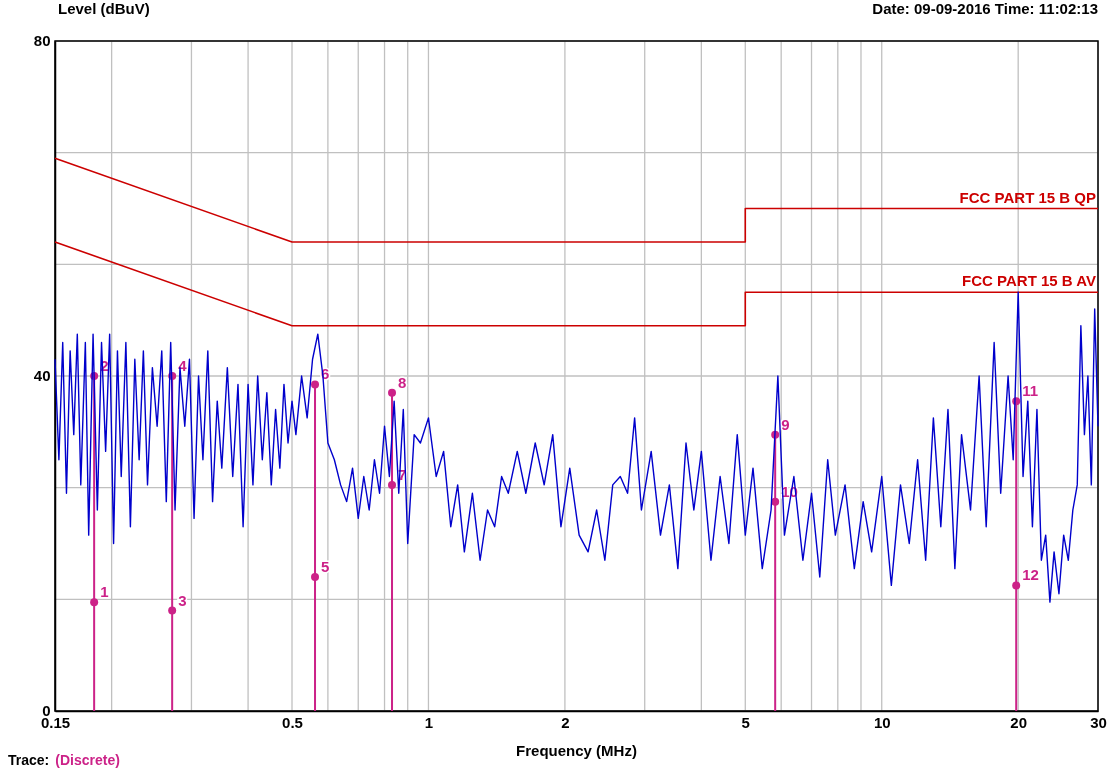 The width and height of the screenshot is (1112, 771). I want to click on annotation: 1, so click(104, 592).